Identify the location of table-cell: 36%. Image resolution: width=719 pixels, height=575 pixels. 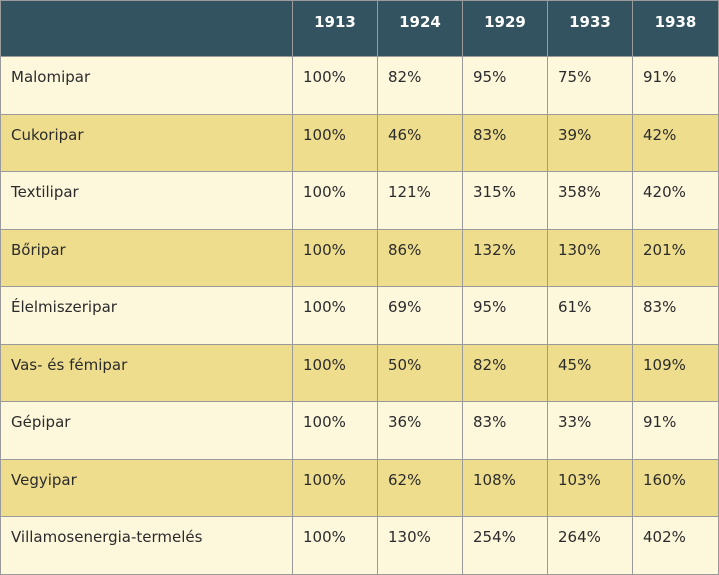
(420, 430).